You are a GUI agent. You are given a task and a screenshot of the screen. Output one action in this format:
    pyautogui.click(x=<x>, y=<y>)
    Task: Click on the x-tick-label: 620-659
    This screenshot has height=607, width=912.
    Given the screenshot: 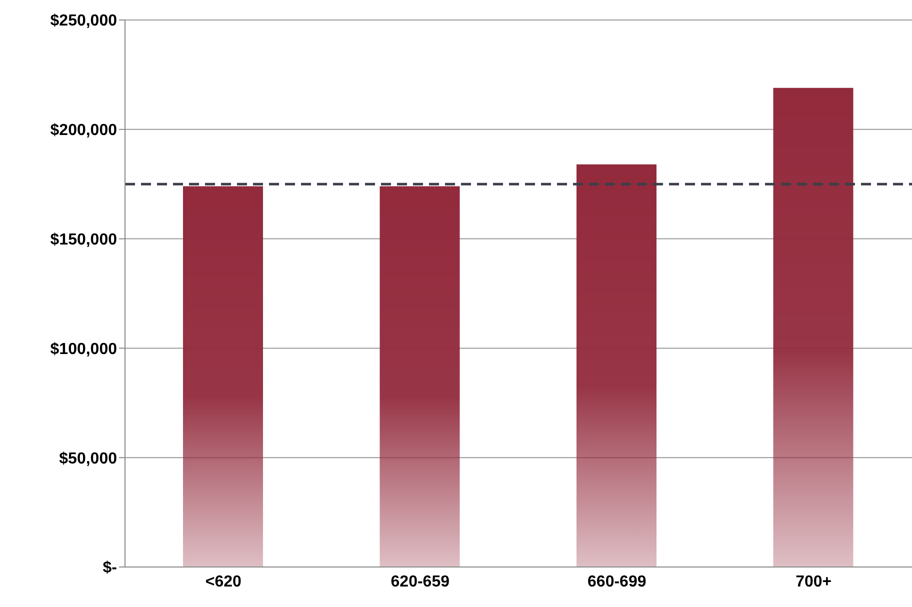 What is the action you would take?
    pyautogui.click(x=420, y=581)
    